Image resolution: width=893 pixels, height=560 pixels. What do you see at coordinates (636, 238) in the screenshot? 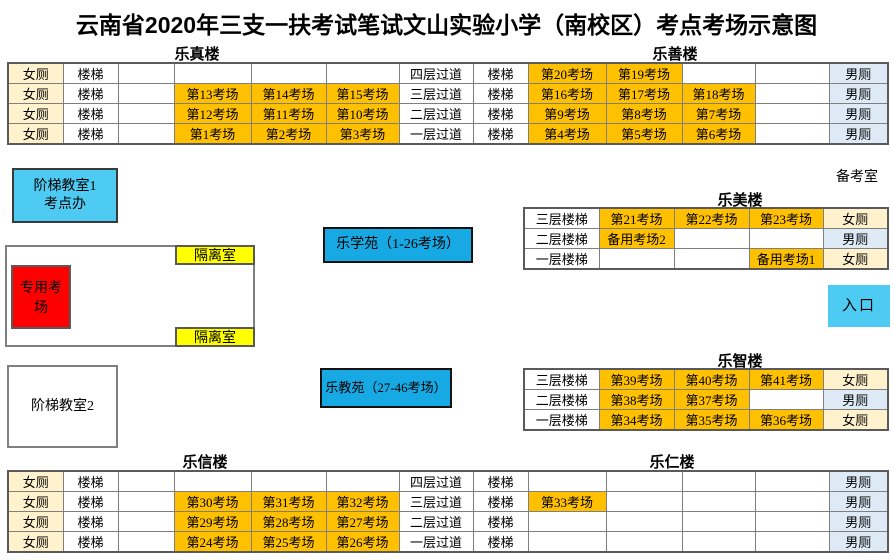
I see `cell-exam-room: 备用考场2` at bounding box center [636, 238].